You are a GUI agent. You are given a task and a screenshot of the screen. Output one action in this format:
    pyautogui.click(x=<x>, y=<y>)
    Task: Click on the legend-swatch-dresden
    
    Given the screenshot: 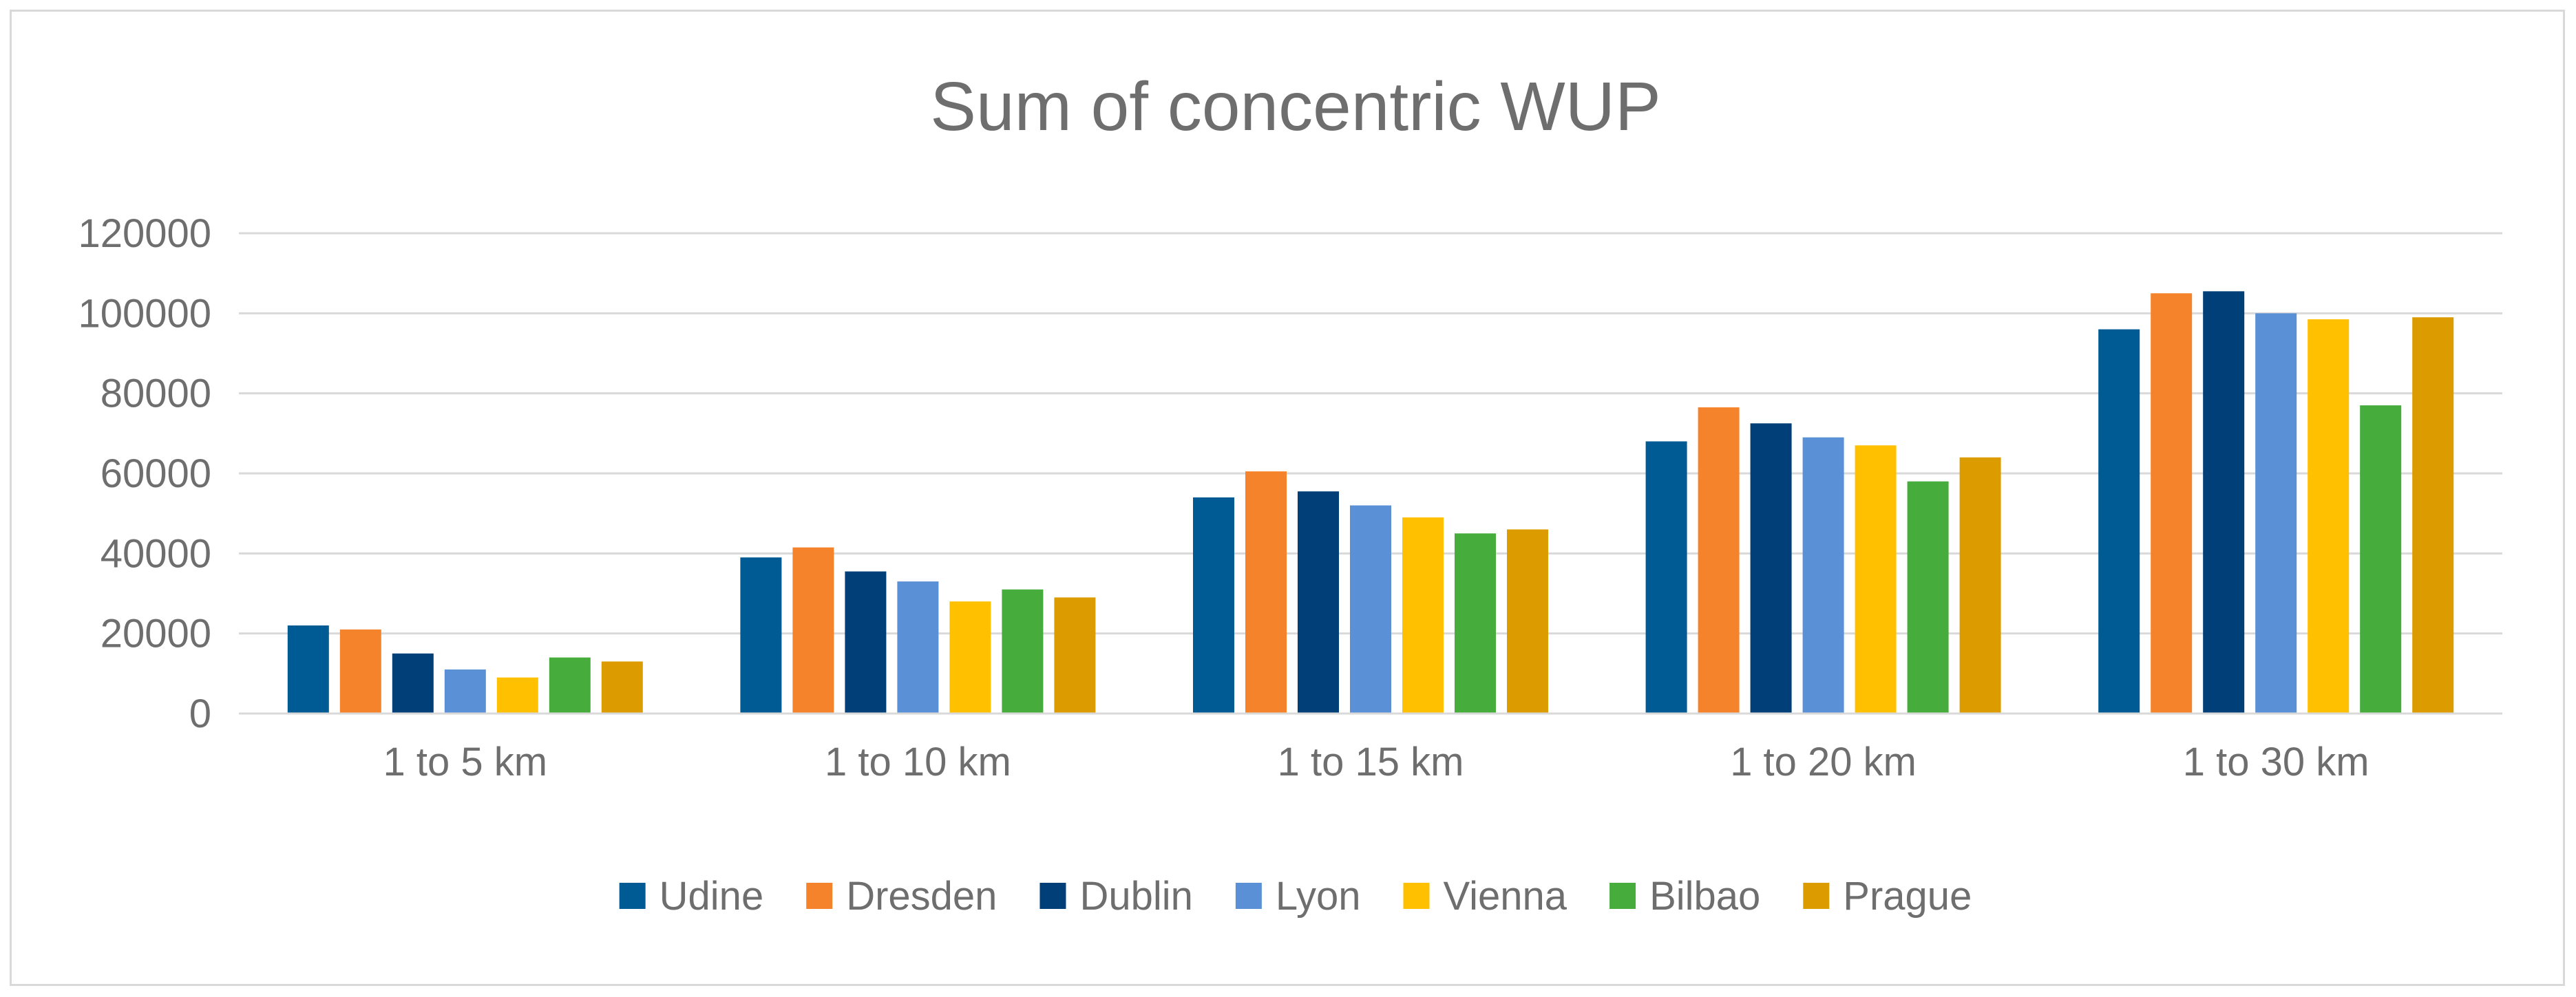 What is the action you would take?
    pyautogui.click(x=820, y=896)
    